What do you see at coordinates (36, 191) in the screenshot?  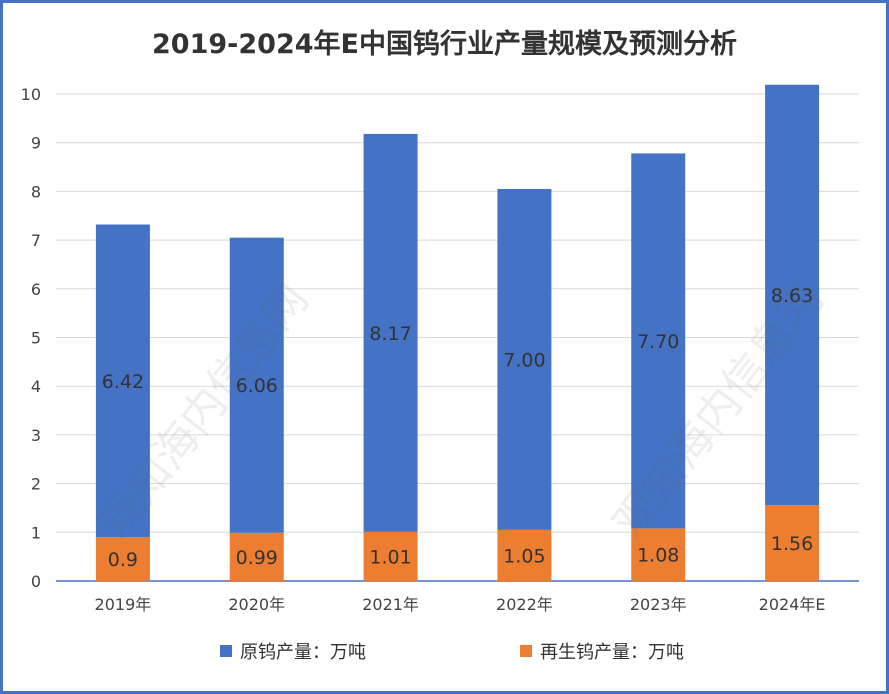 I see `y-tick-label: 8` at bounding box center [36, 191].